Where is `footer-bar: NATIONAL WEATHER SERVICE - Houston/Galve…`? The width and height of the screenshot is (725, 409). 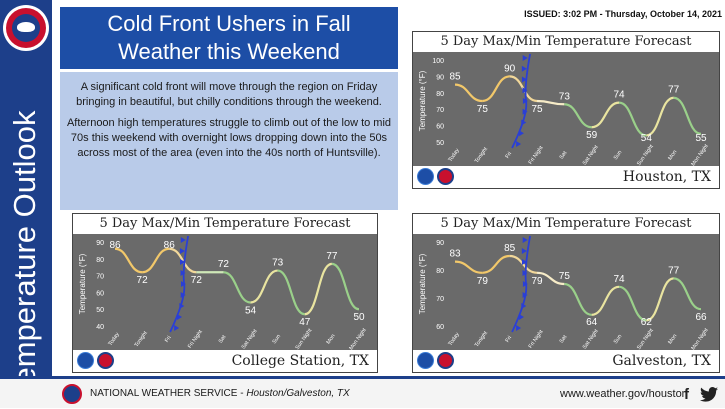 footer-bar: NATIONAL WEATHER SERVICE - Houston/Galve… is located at coordinates (362, 392).